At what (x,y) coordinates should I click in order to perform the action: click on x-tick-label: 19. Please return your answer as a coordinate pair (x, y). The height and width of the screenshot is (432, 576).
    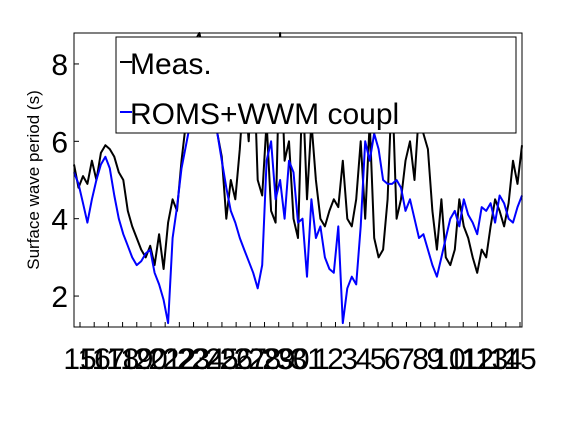
    Looking at the image, I should click on (136, 359).